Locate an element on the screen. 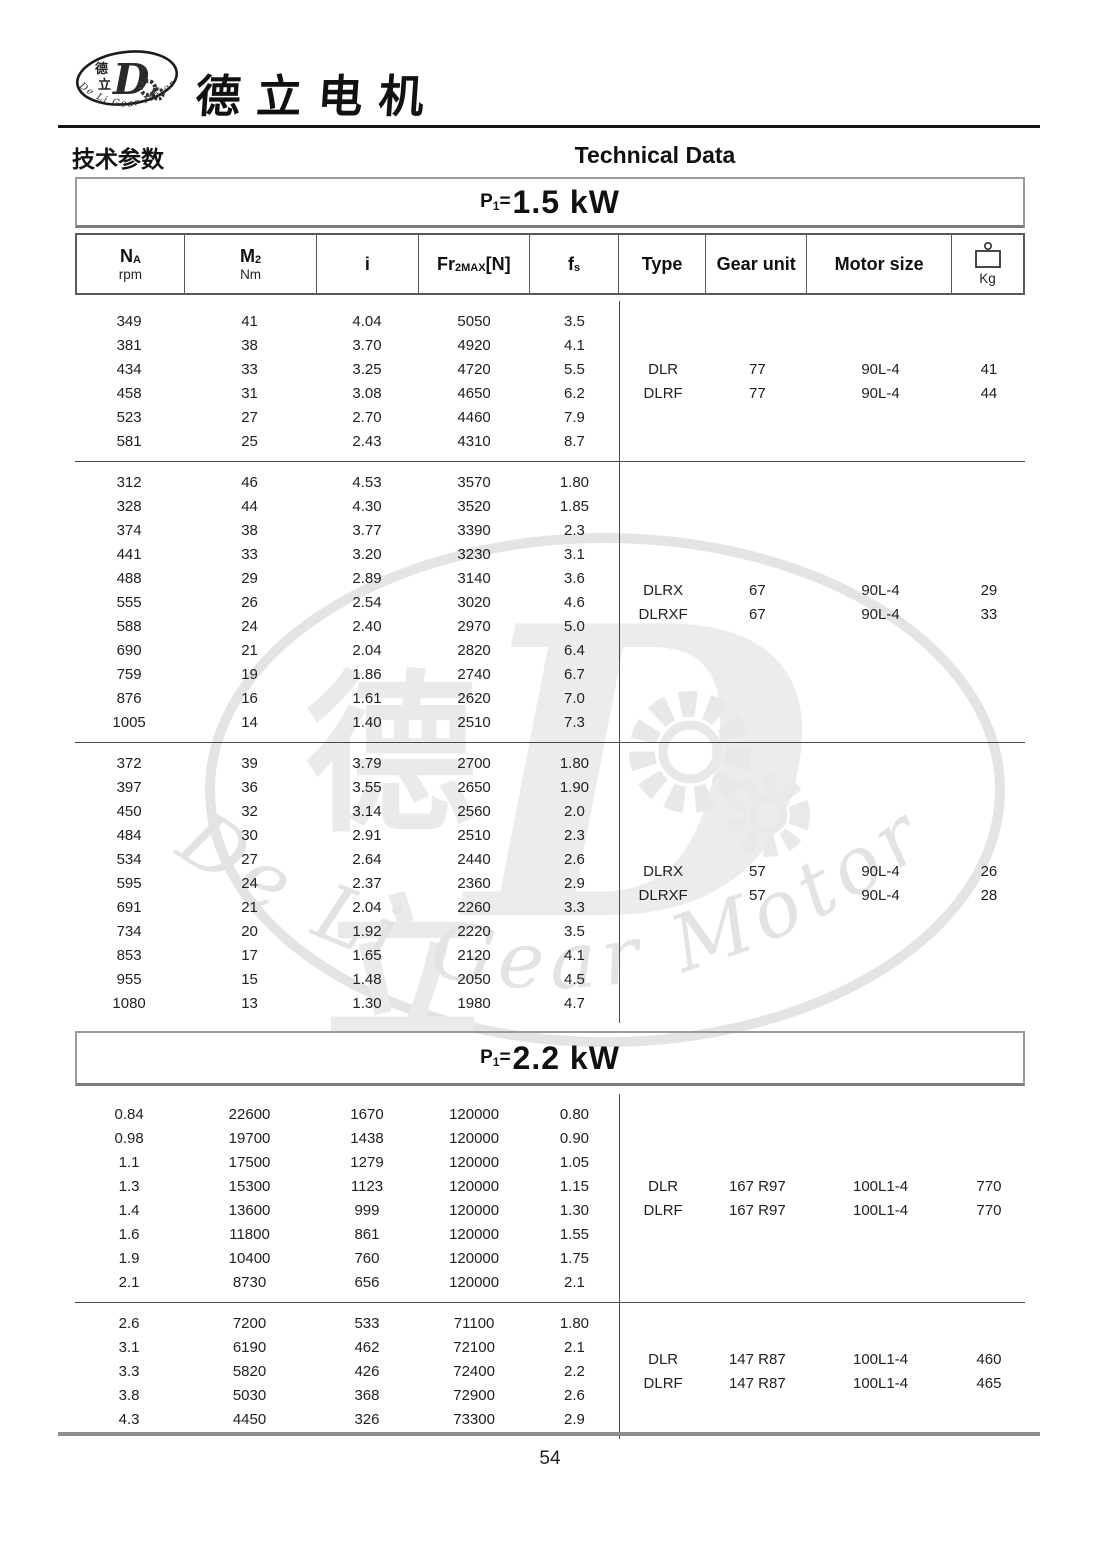 The width and height of the screenshot is (1100, 1555). data-cell: 2260 is located at coordinates (474, 907).